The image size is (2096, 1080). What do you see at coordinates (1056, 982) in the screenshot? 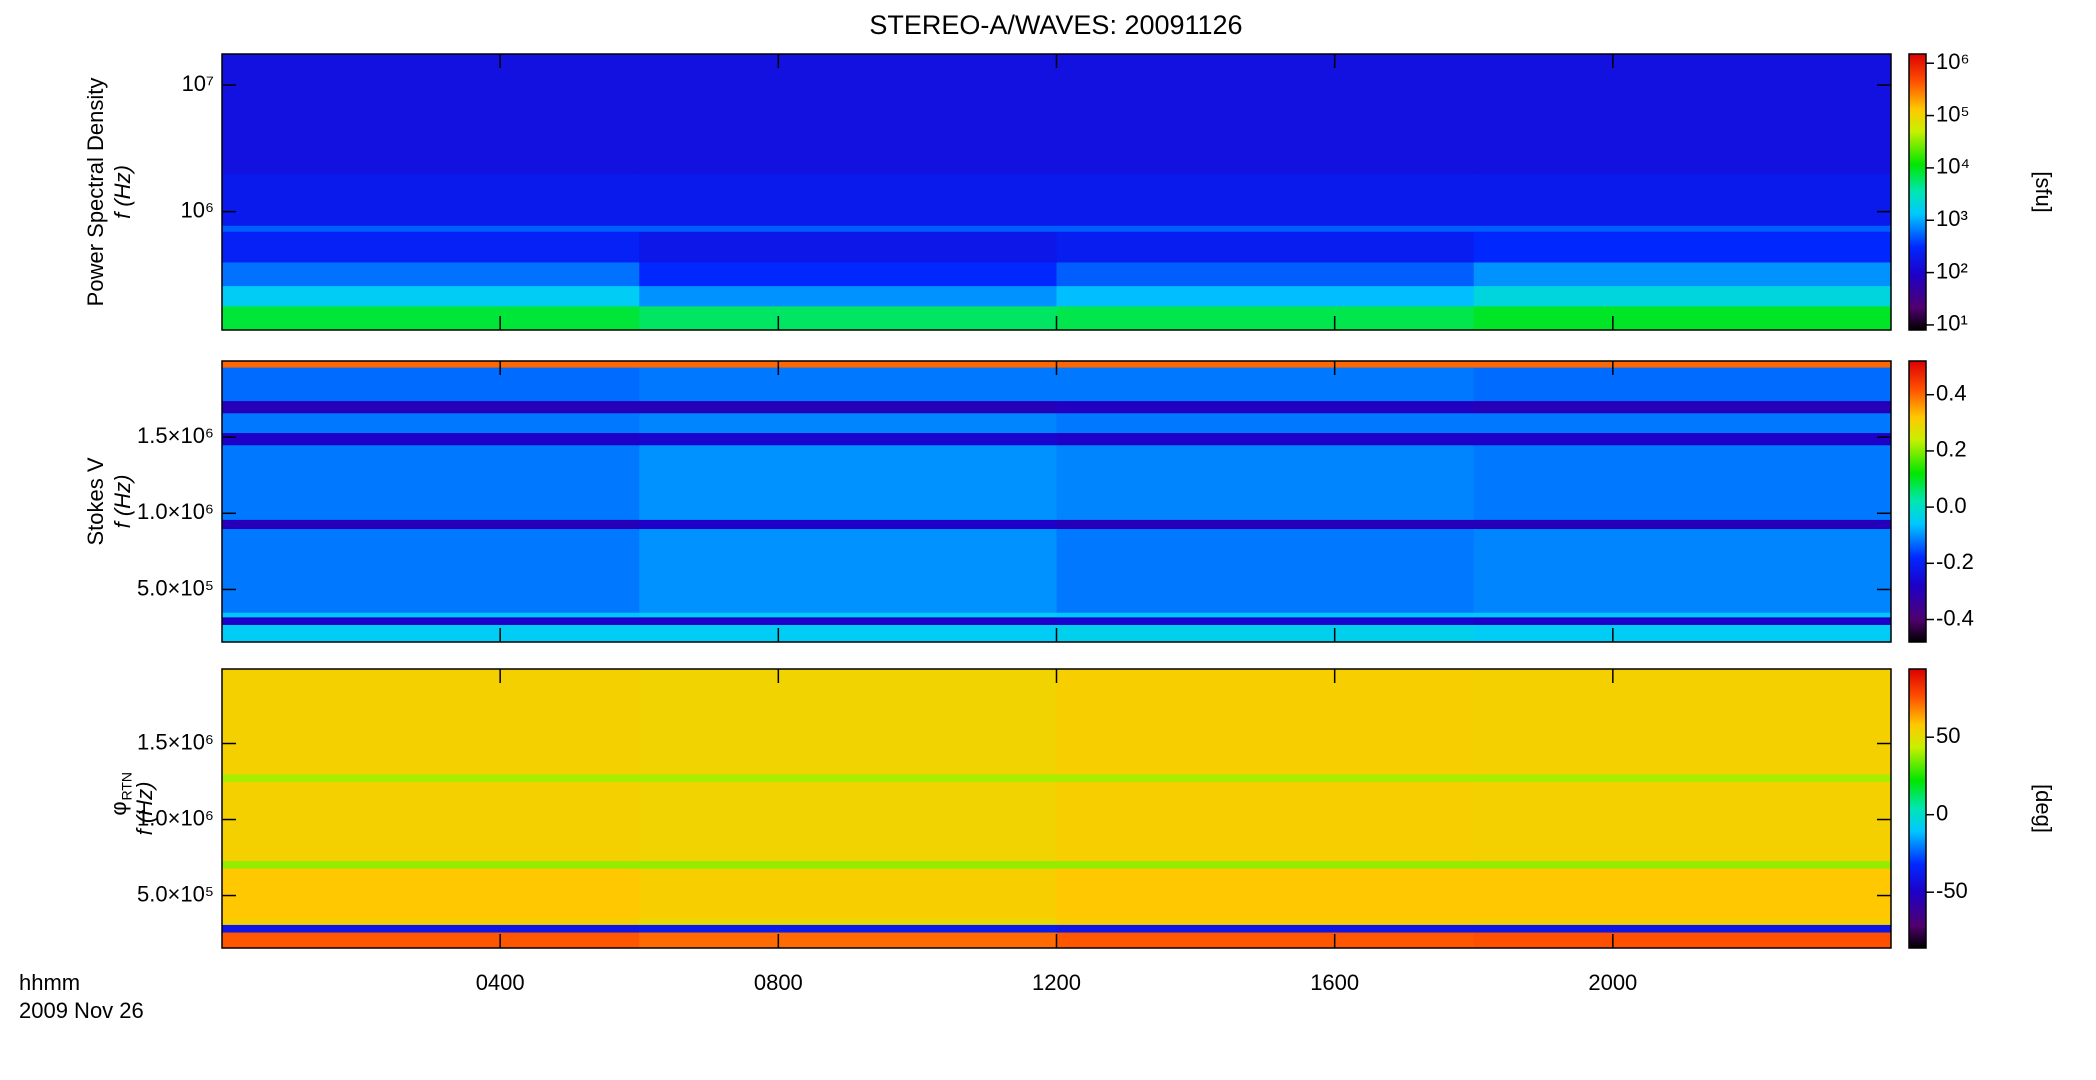
I see `x-tick-label: 1200` at bounding box center [1056, 982].